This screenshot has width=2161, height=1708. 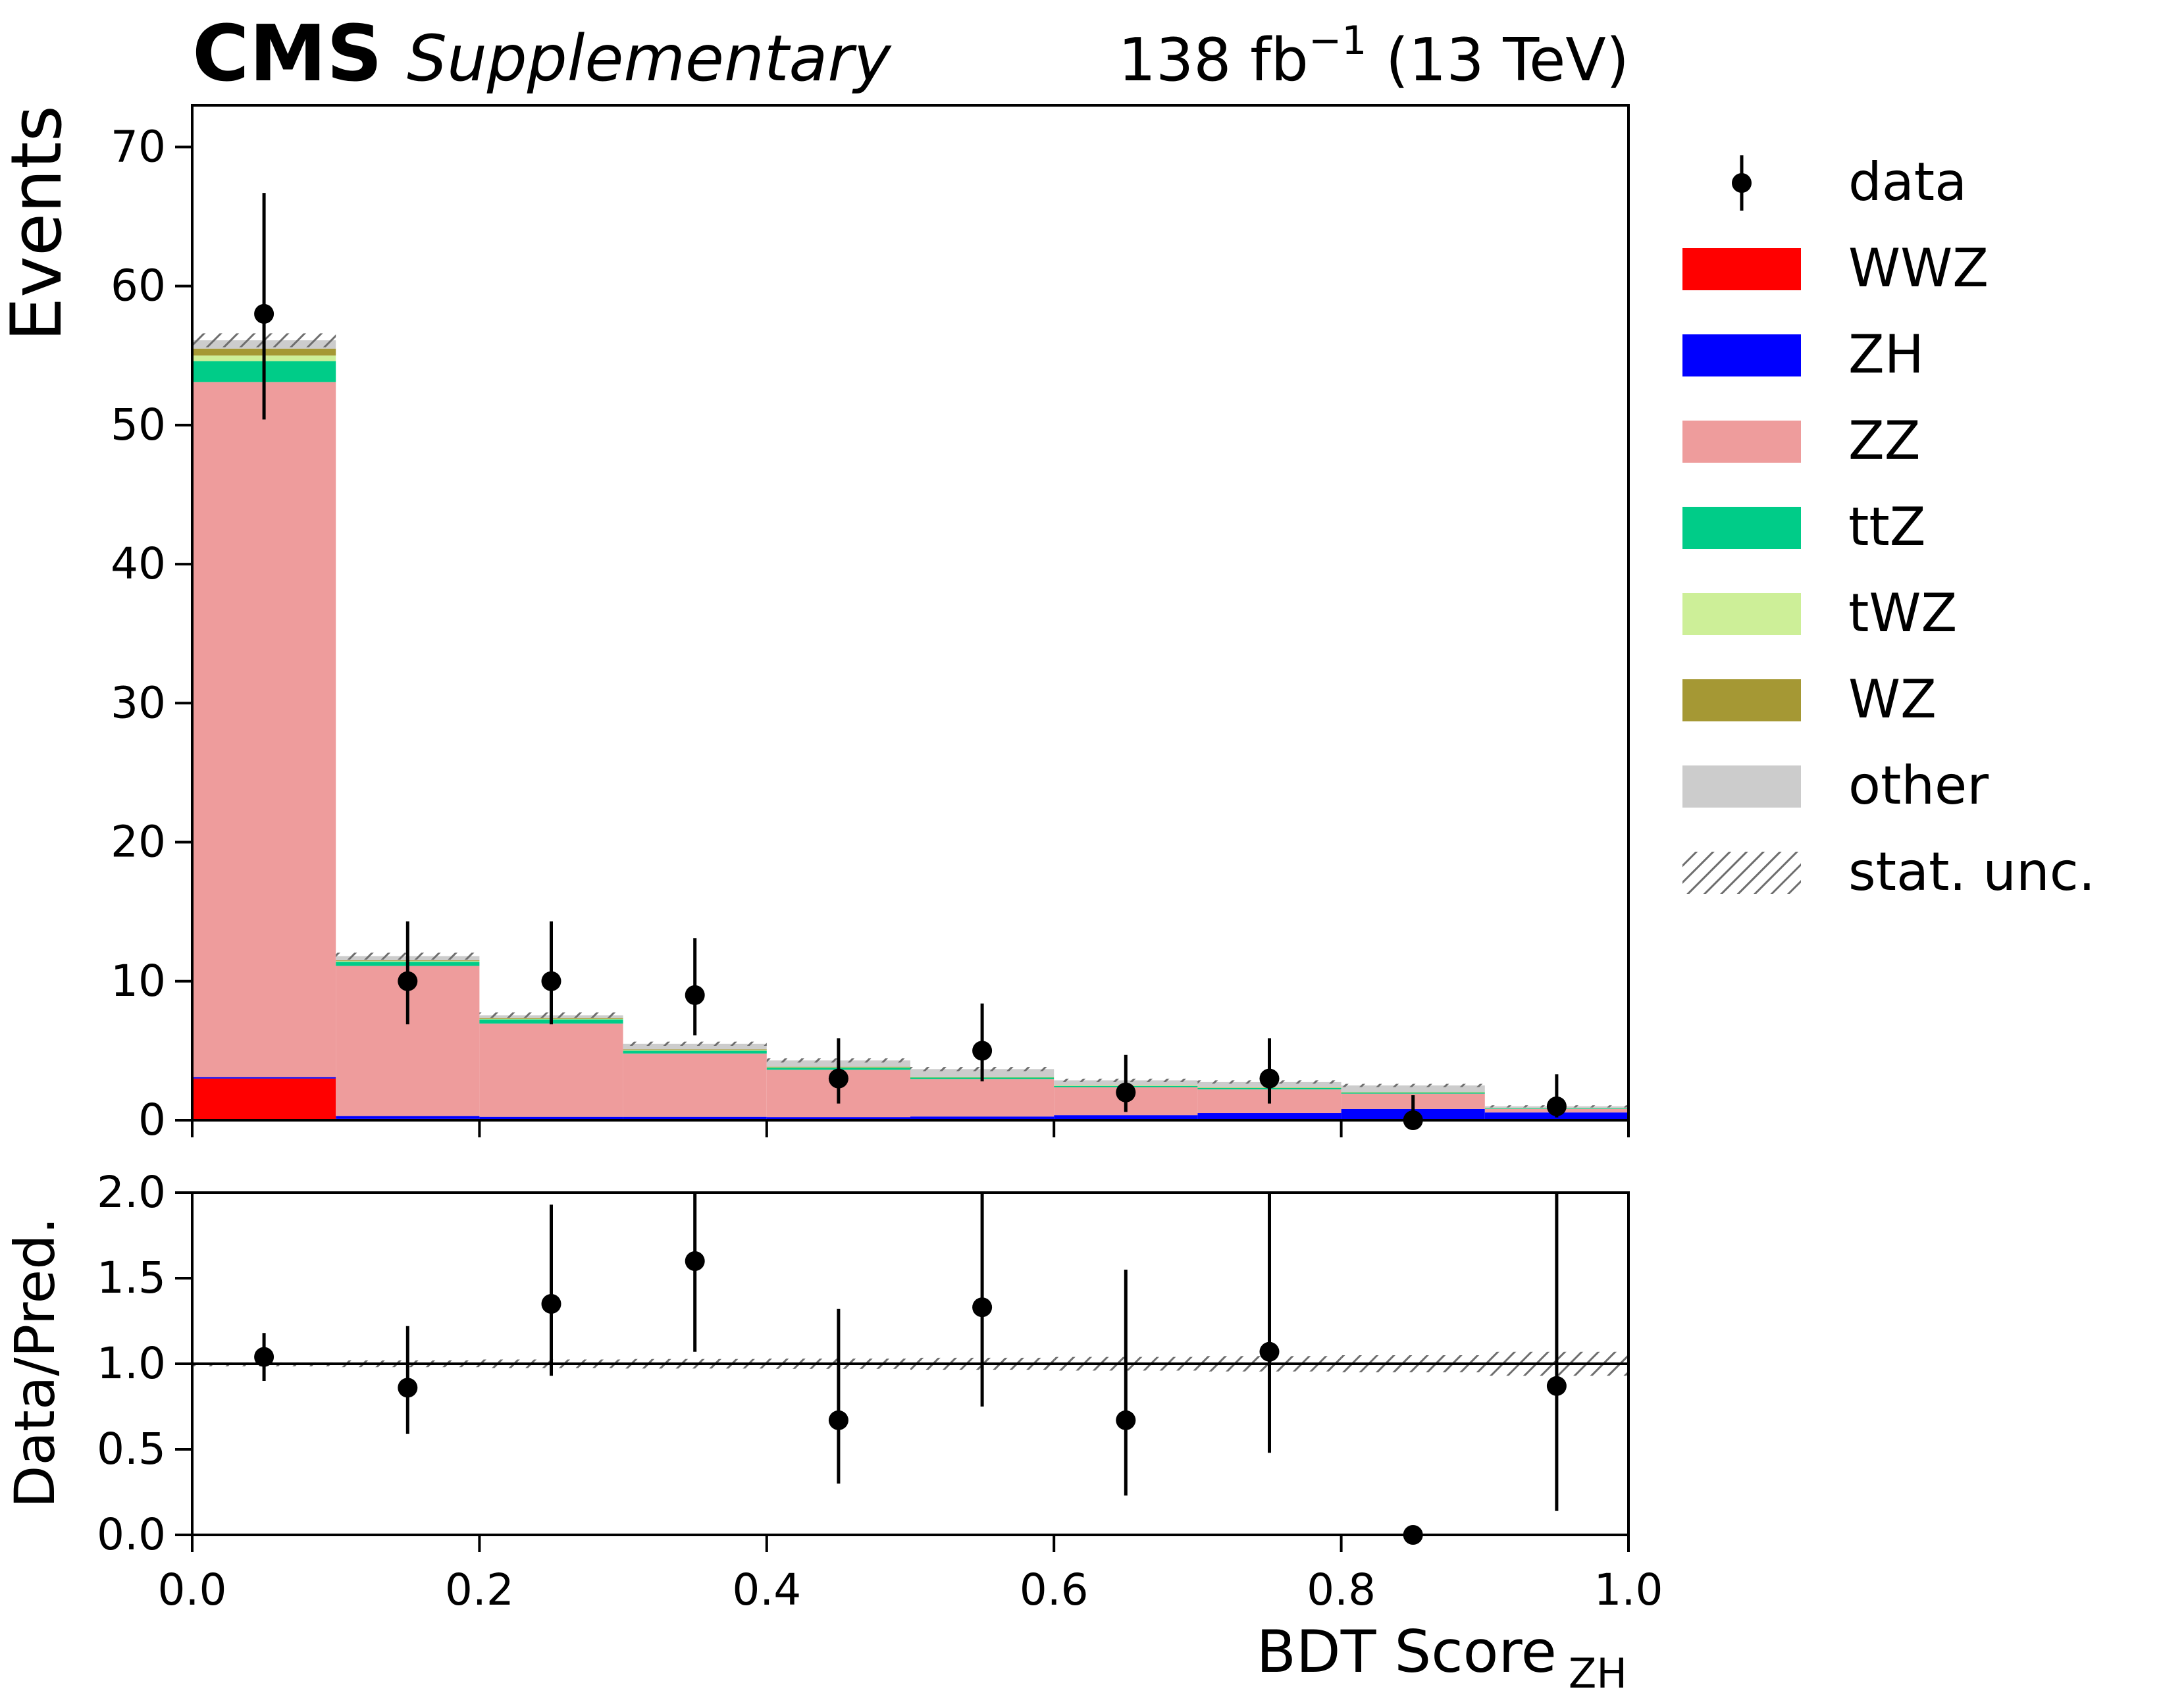 I want to click on main-y-tick-label-0: 0, so click(x=152, y=1120).